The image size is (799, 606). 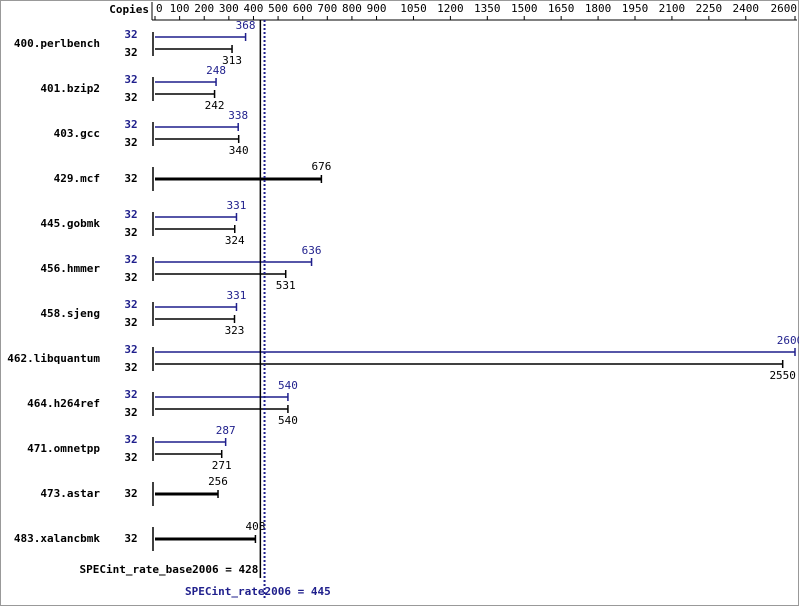 I want to click on category-label: 429.mcf, so click(x=77, y=178).